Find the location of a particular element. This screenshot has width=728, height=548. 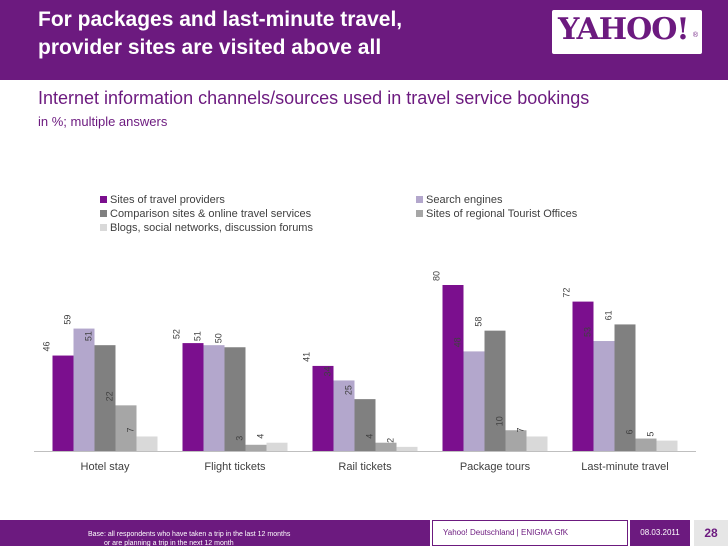

bar-value-label-0-0: 46 is located at coordinates (47, 347).